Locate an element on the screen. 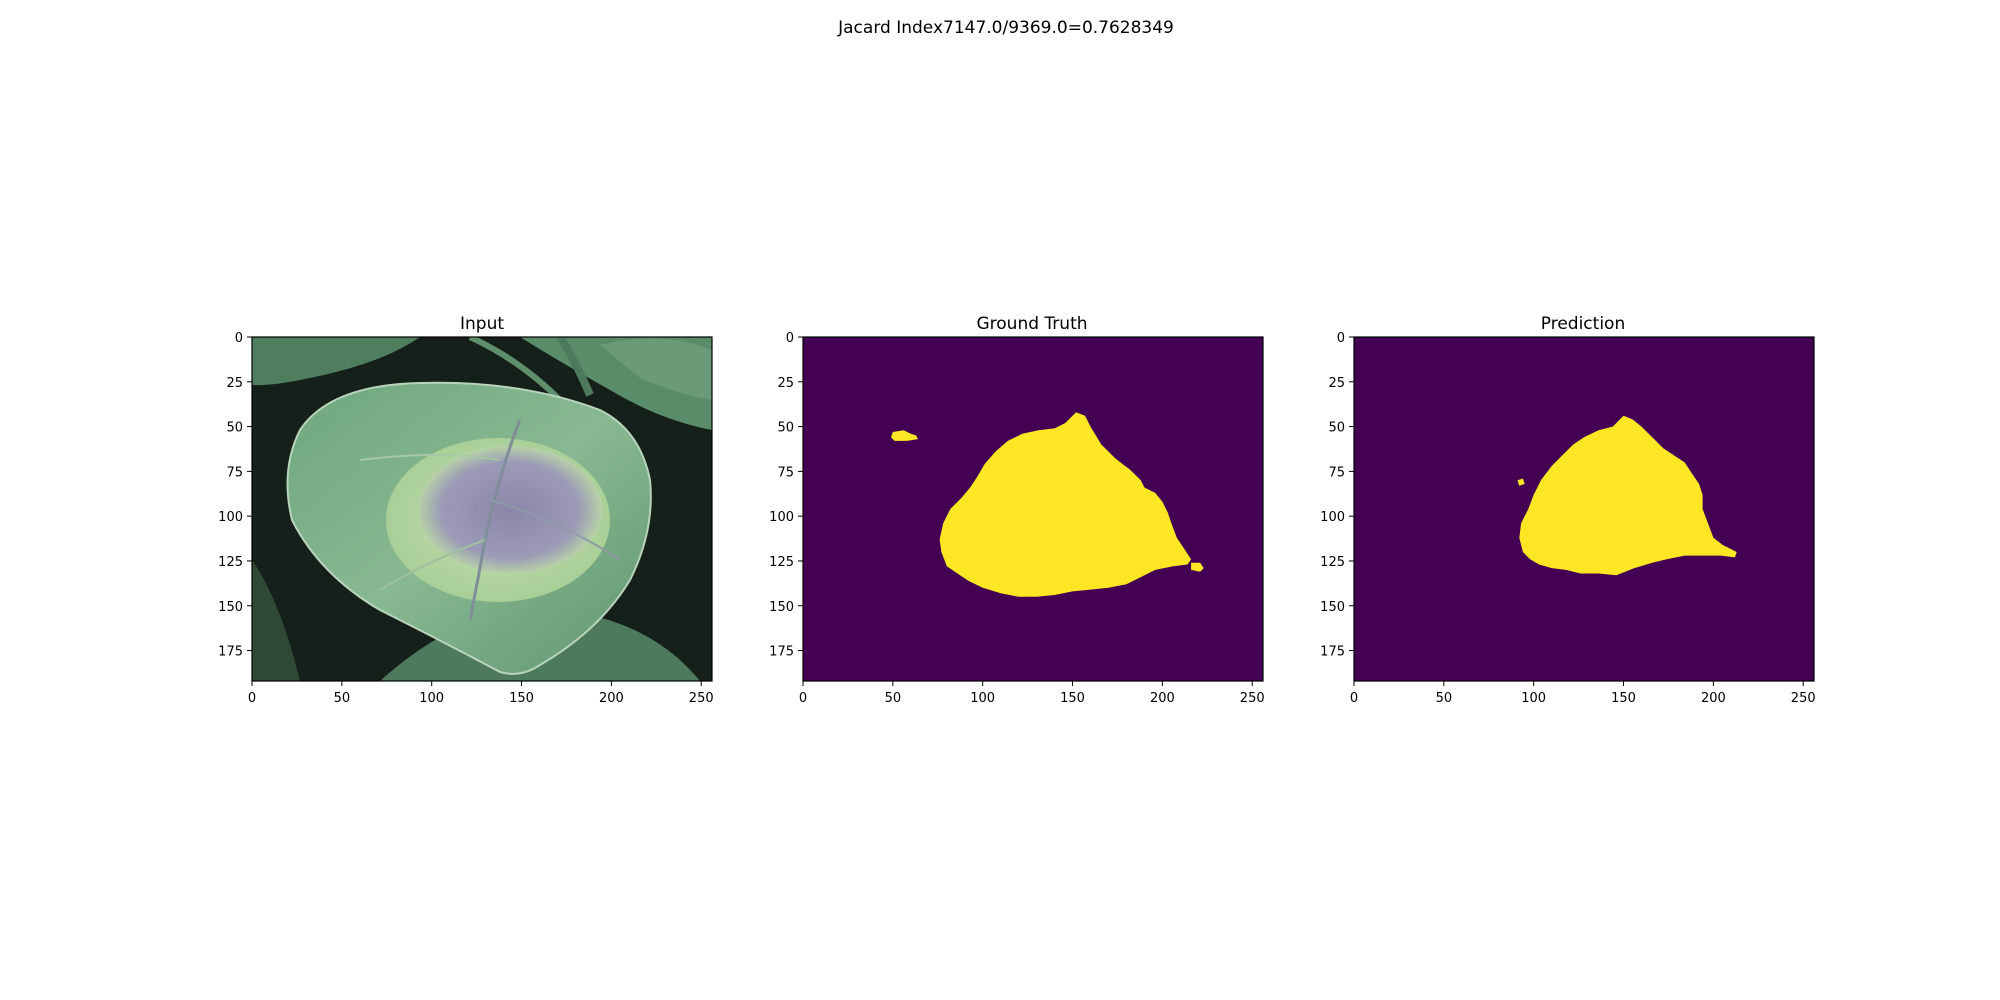  figure-suptitle: Jacard Index7147.0/9369.0=0.7628349 is located at coordinates (1005, 28).